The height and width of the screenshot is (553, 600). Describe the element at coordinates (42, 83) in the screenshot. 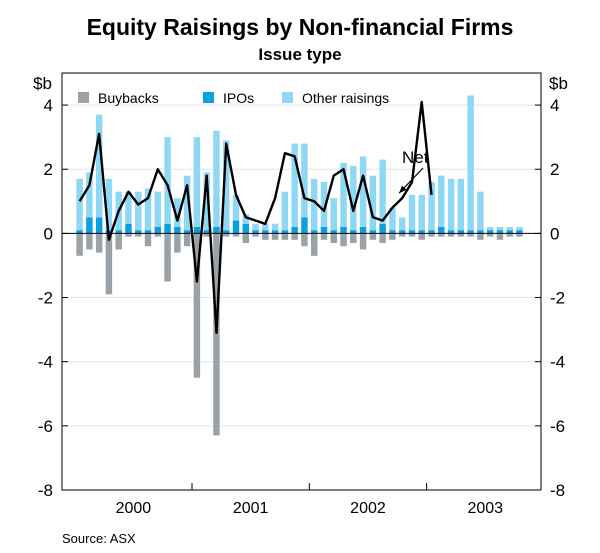

I see `y-axis-unit-left: $b` at that location.